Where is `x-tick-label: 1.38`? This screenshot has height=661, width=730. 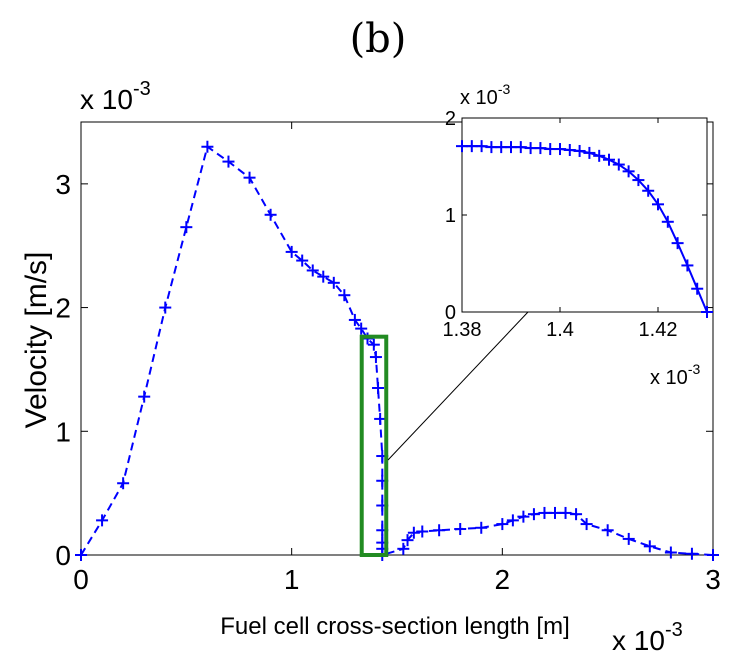 x-tick-label: 1.38 is located at coordinates (462, 330).